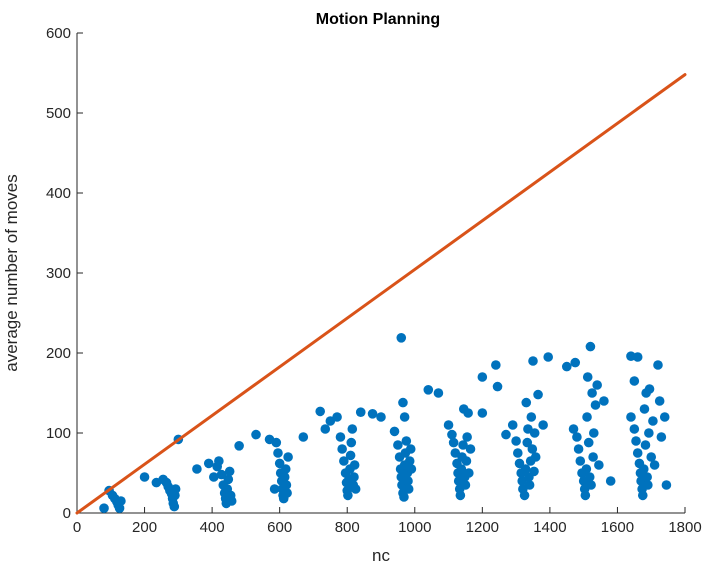 This screenshot has height=569, width=706. Describe the element at coordinates (378, 19) in the screenshot. I see `chart-title: Motion Planning` at that location.